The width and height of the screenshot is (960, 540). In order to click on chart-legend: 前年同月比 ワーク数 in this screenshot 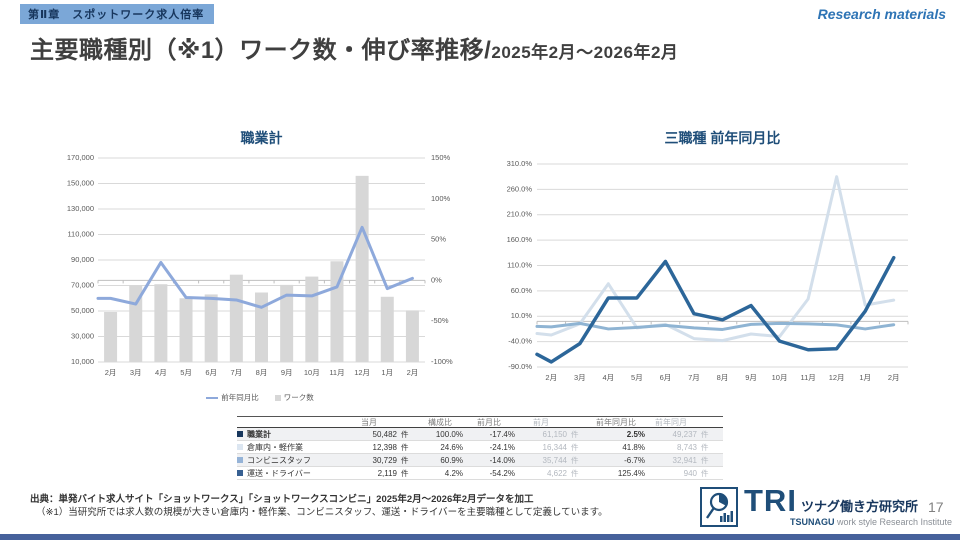, I will do `click(260, 397)`.